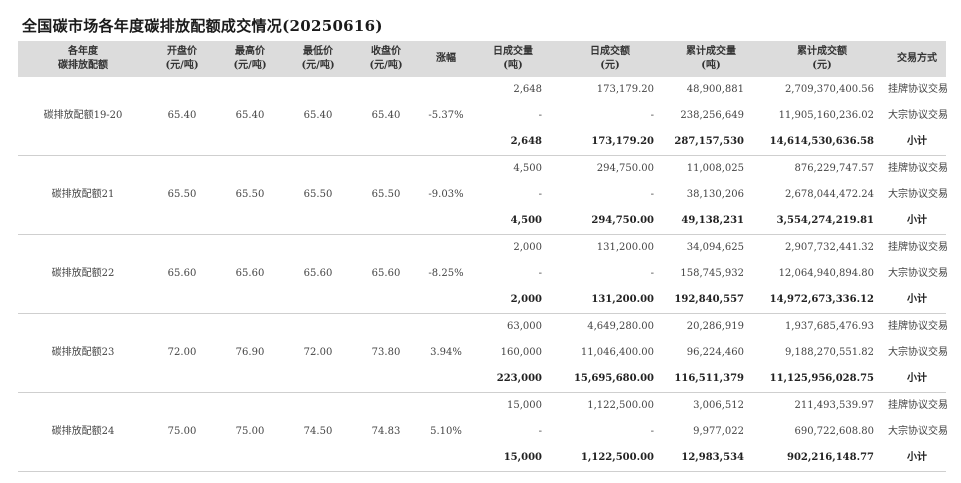  What do you see at coordinates (829, 89) in the screenshot?
I see `cum-amount-cell: 2,709,370,400.56` at bounding box center [829, 89].